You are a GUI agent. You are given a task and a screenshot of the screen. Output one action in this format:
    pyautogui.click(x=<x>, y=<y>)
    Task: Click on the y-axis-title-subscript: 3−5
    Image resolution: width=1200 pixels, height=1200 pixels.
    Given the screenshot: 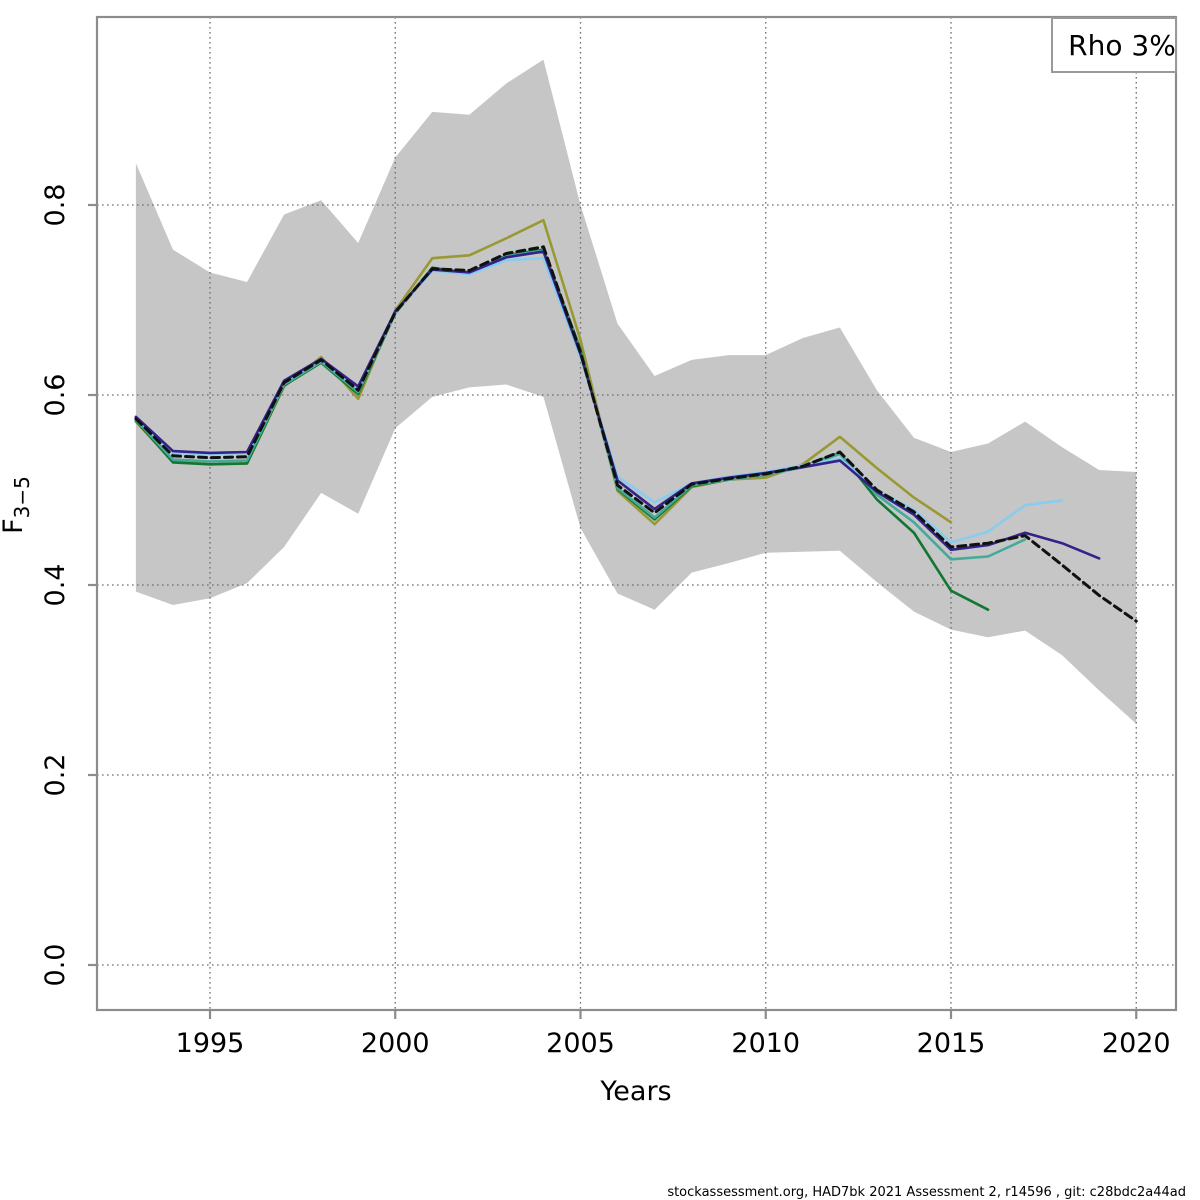 What is the action you would take?
    pyautogui.click(x=22, y=497)
    